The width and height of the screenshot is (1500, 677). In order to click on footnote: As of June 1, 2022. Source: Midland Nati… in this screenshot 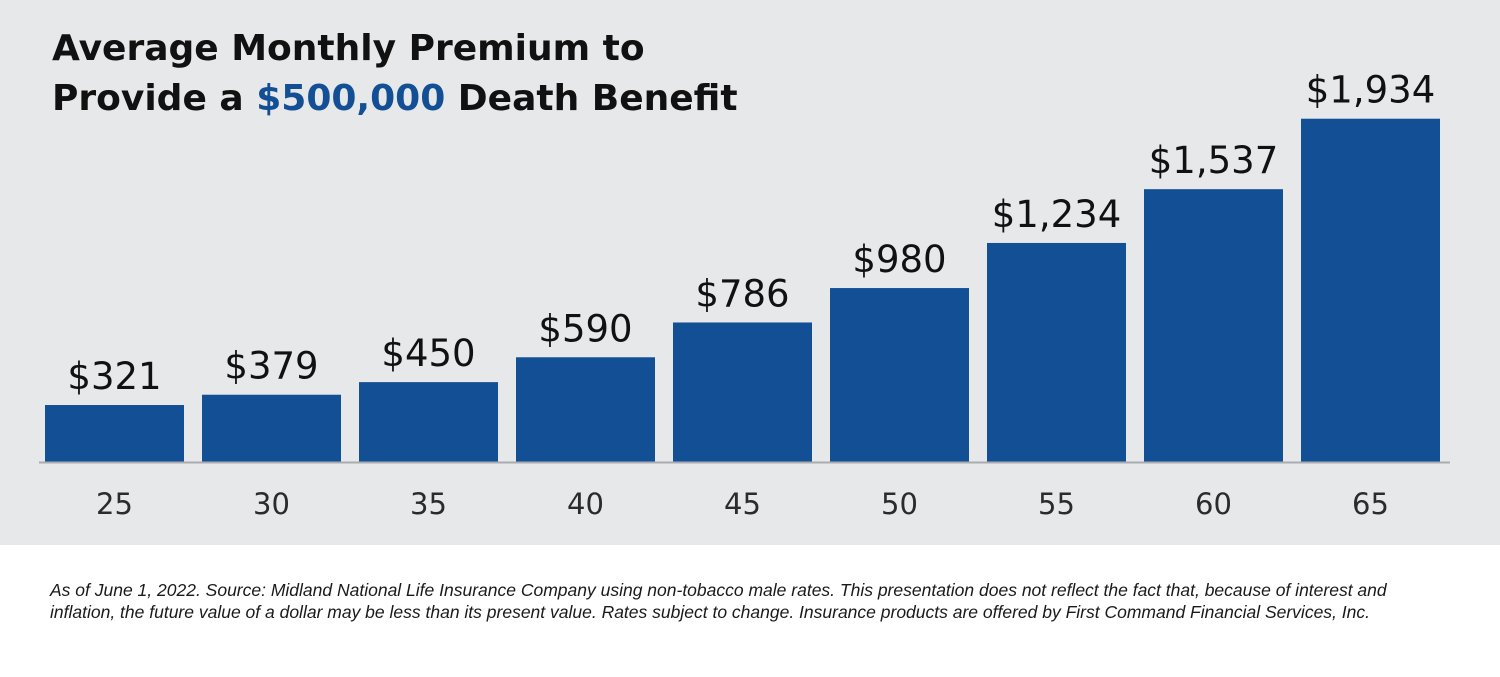, I will do `click(718, 601)`.